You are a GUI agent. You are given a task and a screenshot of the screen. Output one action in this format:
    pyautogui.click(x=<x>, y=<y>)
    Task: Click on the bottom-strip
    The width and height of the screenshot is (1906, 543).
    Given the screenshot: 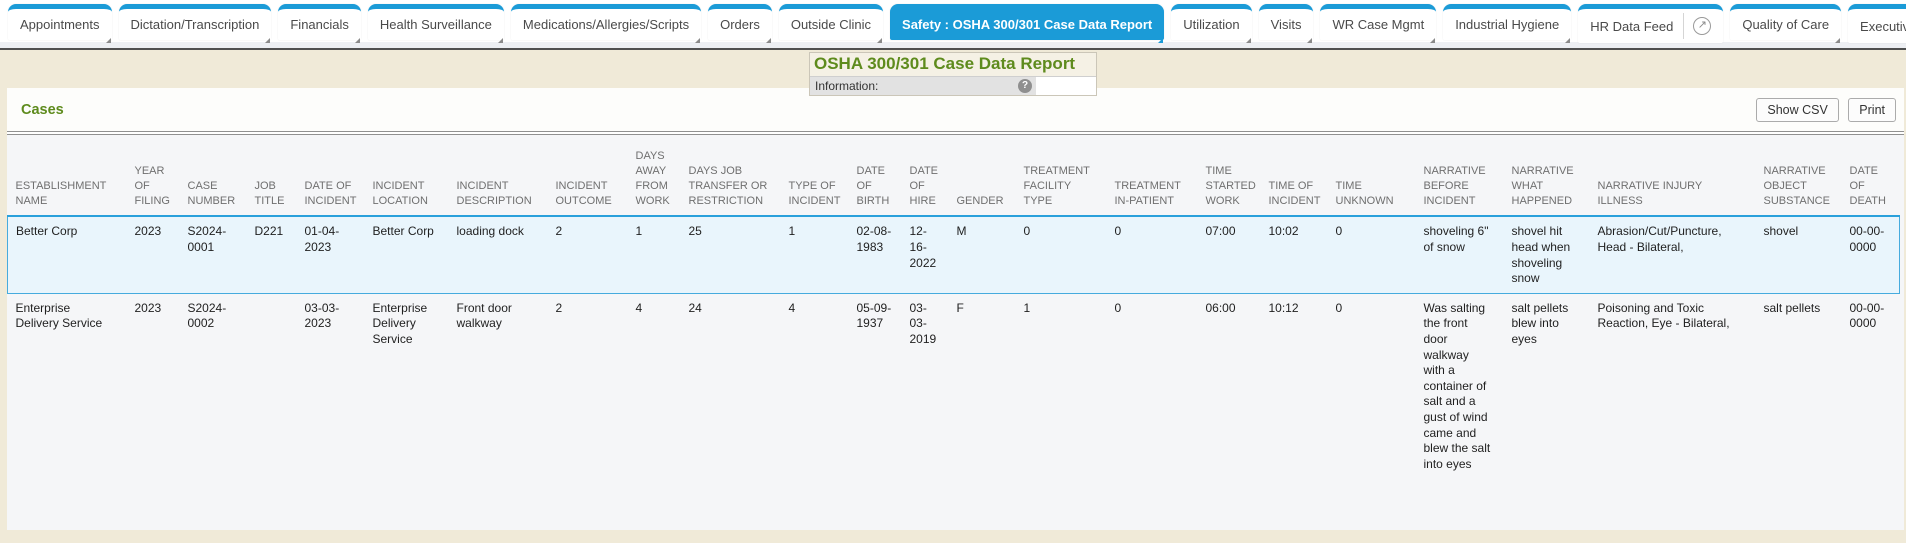 What is the action you would take?
    pyautogui.click(x=953, y=536)
    